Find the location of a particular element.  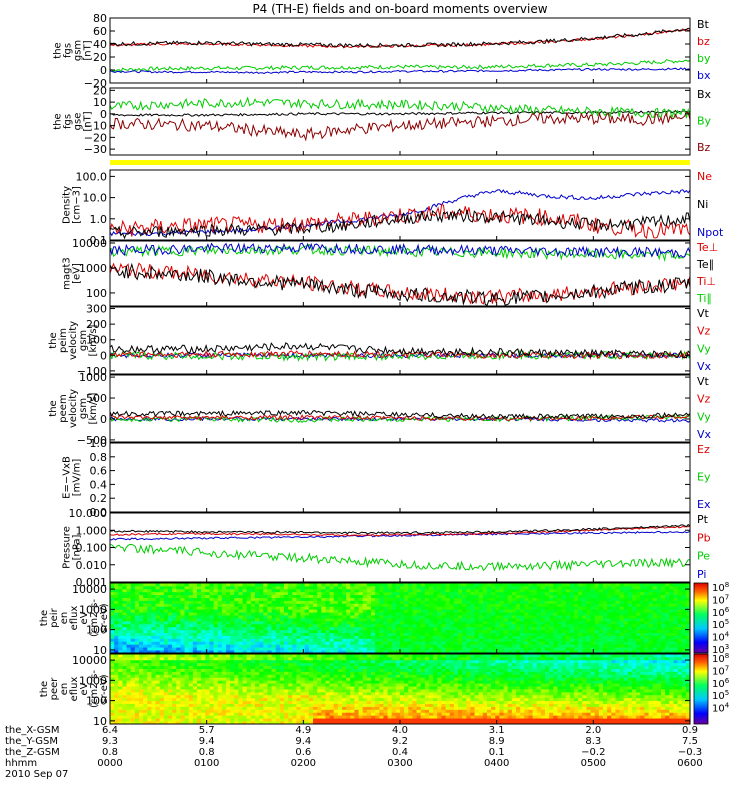

y-tick-label: 500 is located at coordinates (96, 398).